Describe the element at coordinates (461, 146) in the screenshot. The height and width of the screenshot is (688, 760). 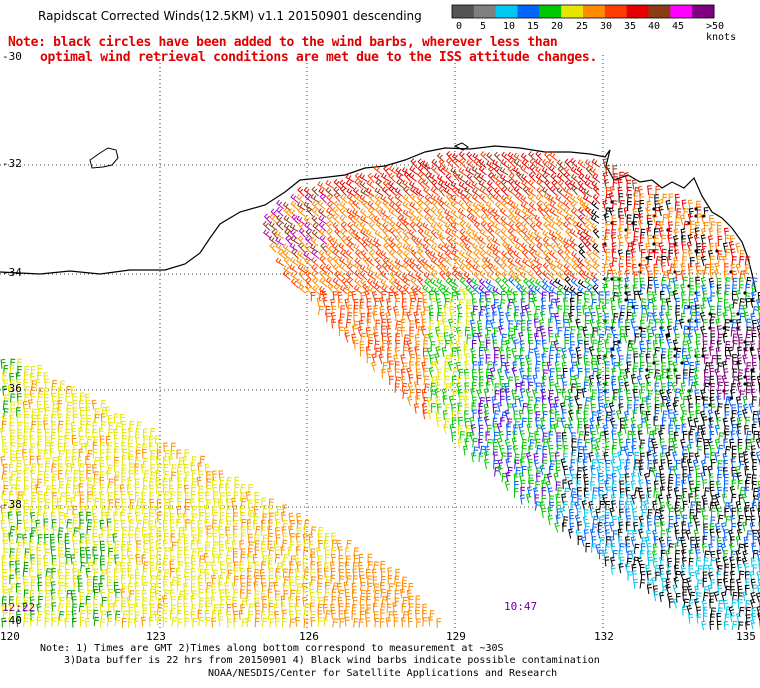
I see `small-island` at that location.